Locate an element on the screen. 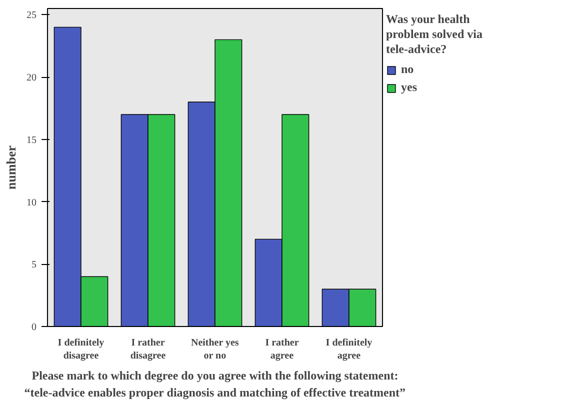  y-tick-label: 25 is located at coordinates (31, 16).